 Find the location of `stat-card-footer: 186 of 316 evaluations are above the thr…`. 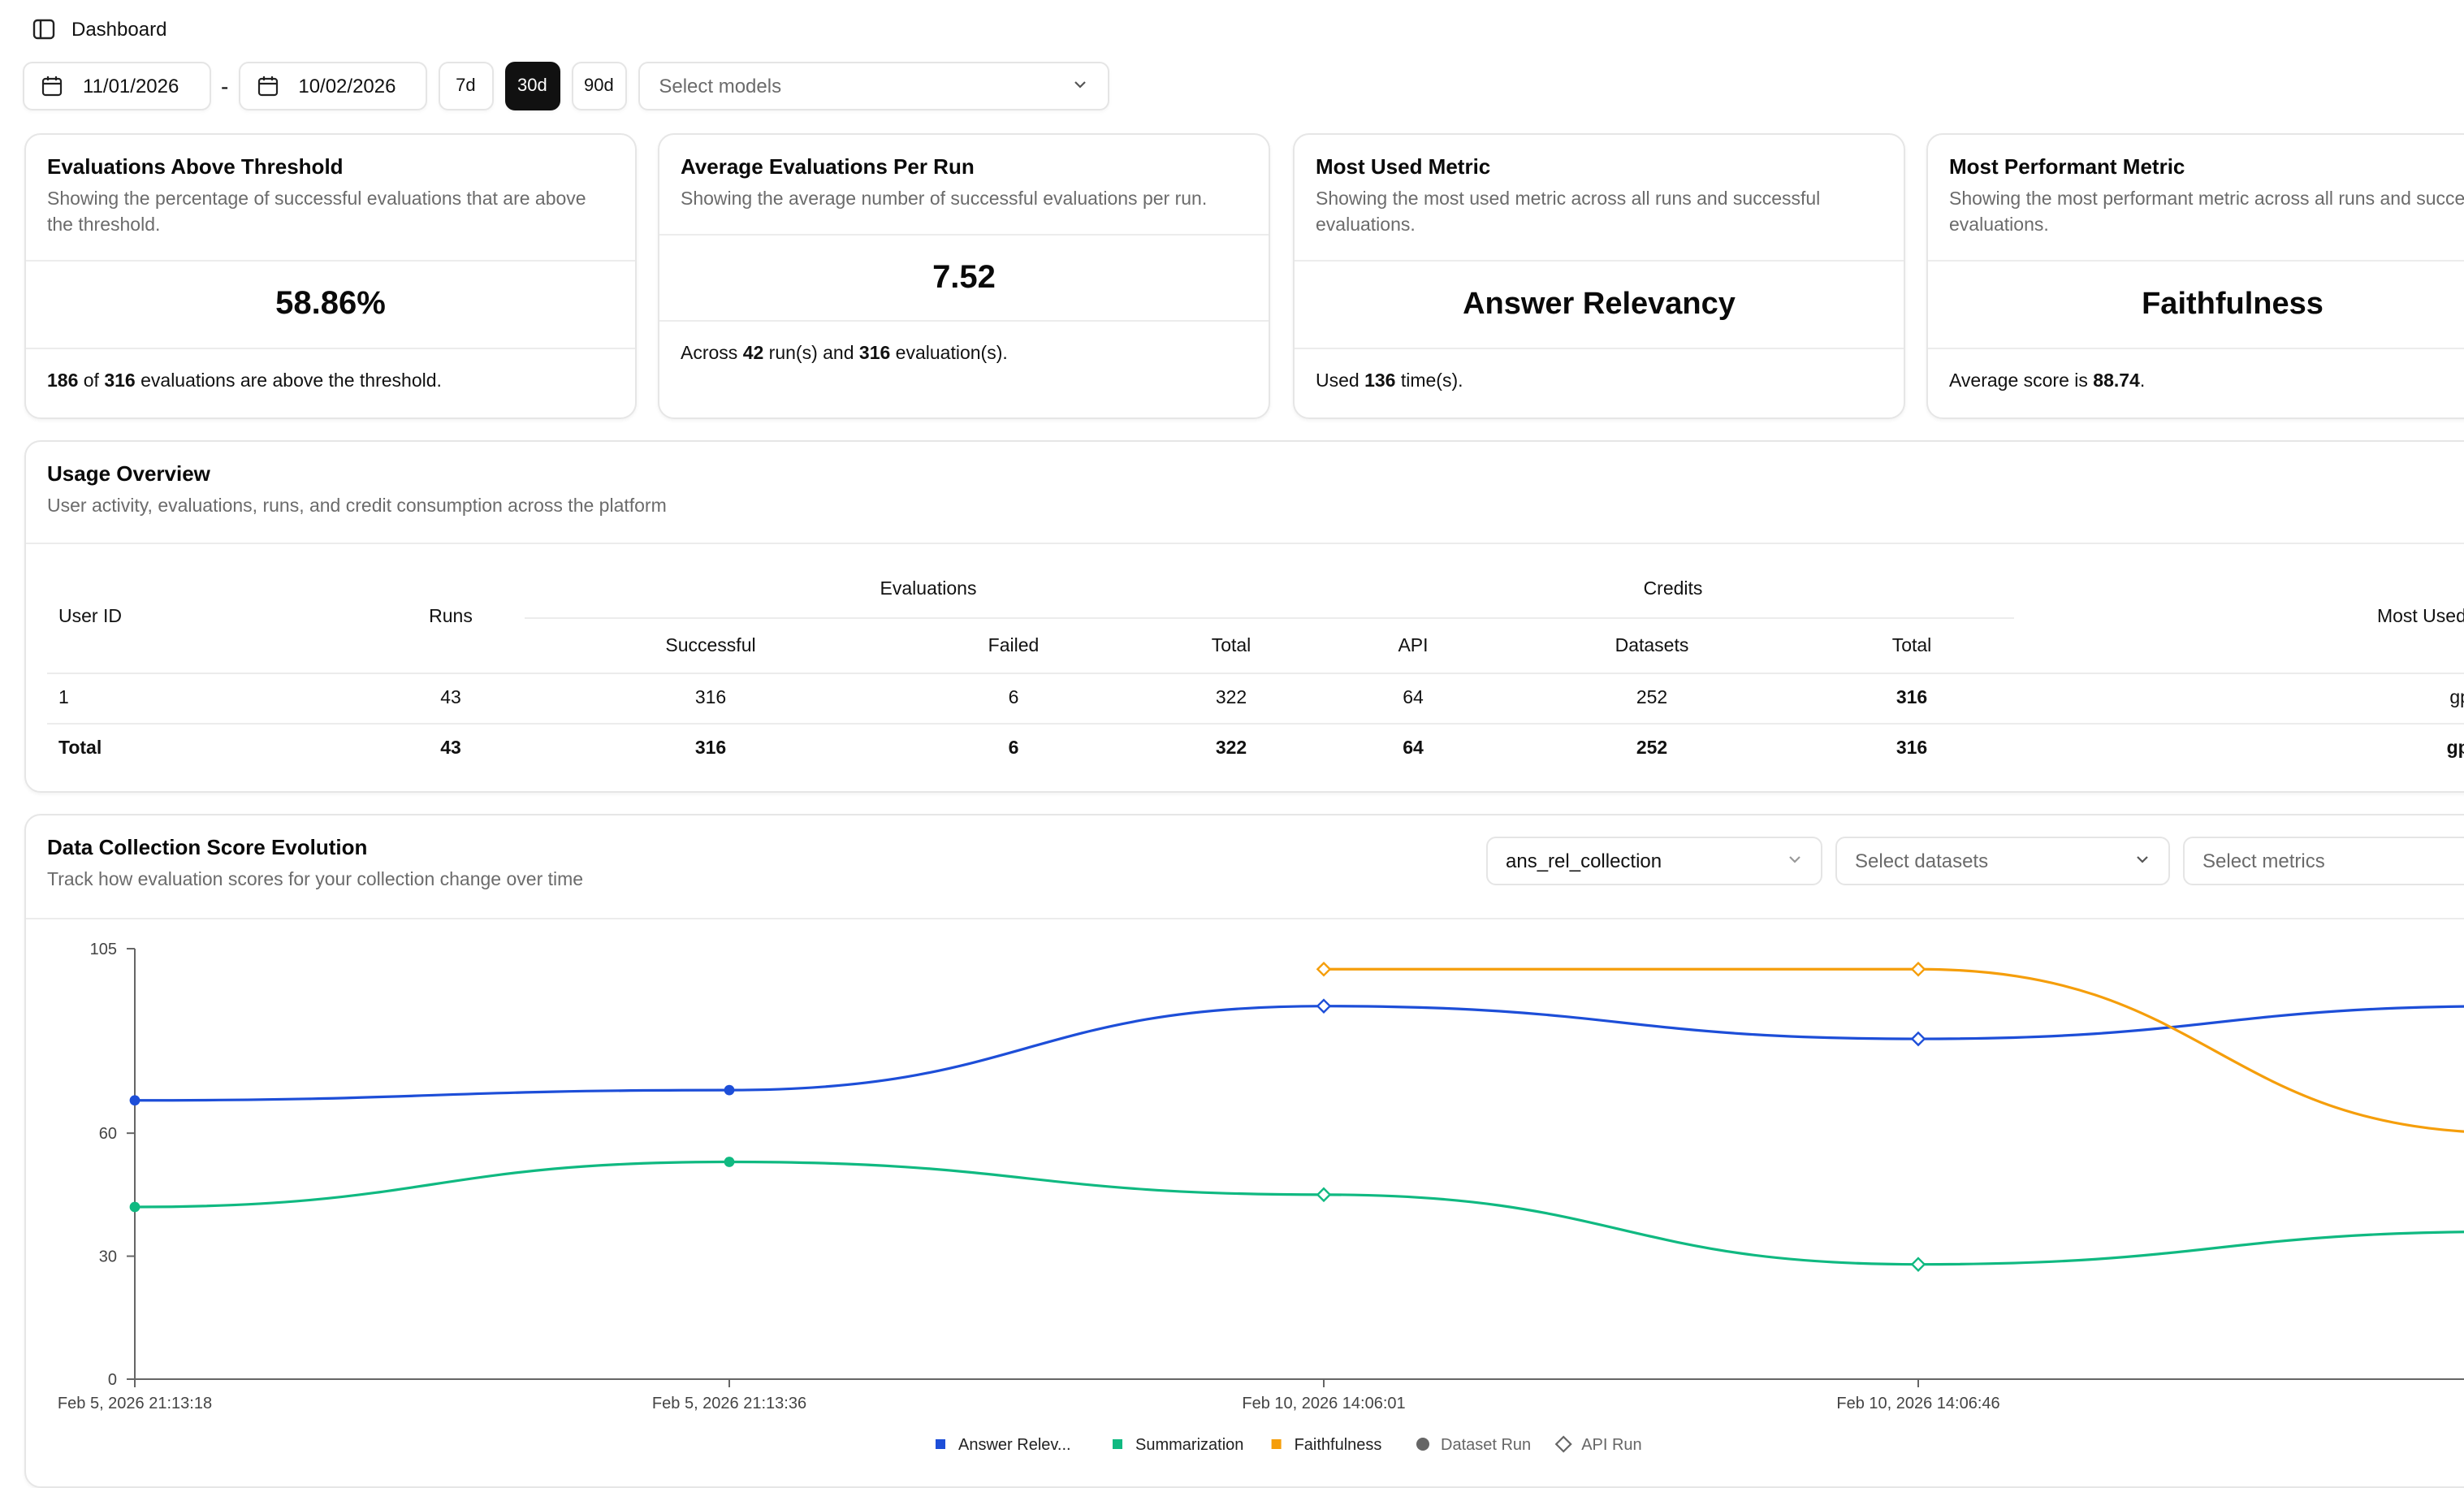

stat-card-footer: 186 of 316 evaluations are above the thr… is located at coordinates (244, 381).